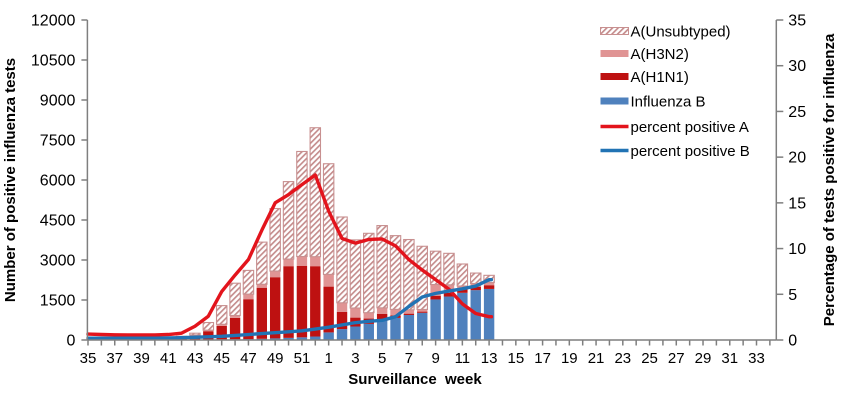  What do you see at coordinates (668, 101) in the screenshot?
I see `svg-text: Influenza B` at bounding box center [668, 101].